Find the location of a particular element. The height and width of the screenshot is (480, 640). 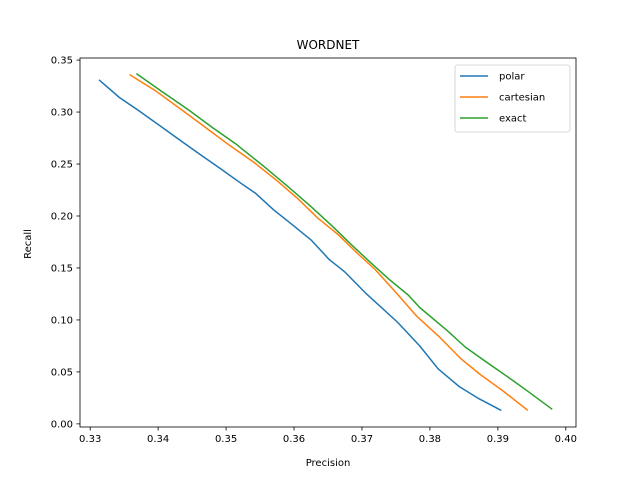

y-tick-label: 0.30 is located at coordinates (62, 113).